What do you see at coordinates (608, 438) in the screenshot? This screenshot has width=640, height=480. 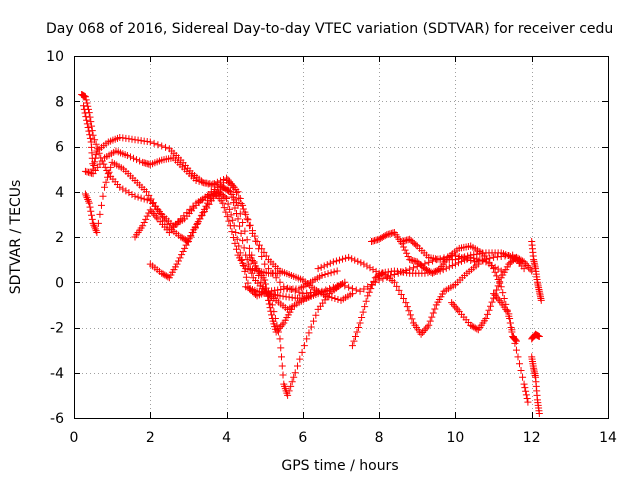 I see `x-tick-label: 14` at bounding box center [608, 438].